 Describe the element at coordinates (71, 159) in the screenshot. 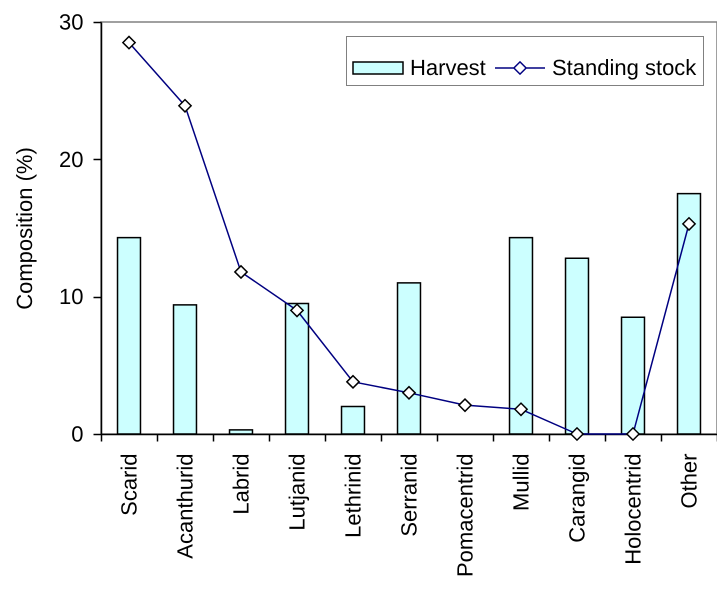

I see `y-tick-label: 20` at that location.